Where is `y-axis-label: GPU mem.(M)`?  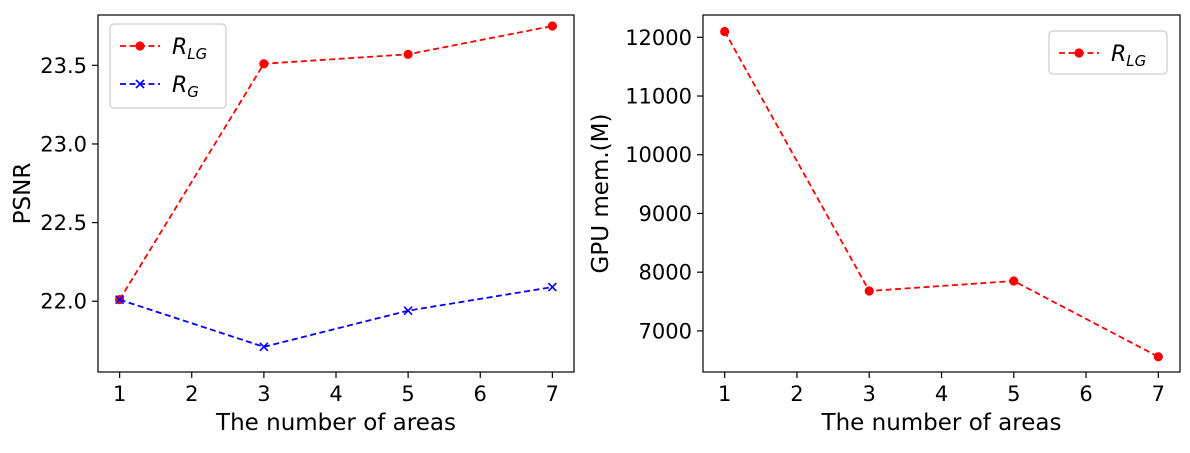
y-axis-label: GPU mem.(M) is located at coordinates (601, 194).